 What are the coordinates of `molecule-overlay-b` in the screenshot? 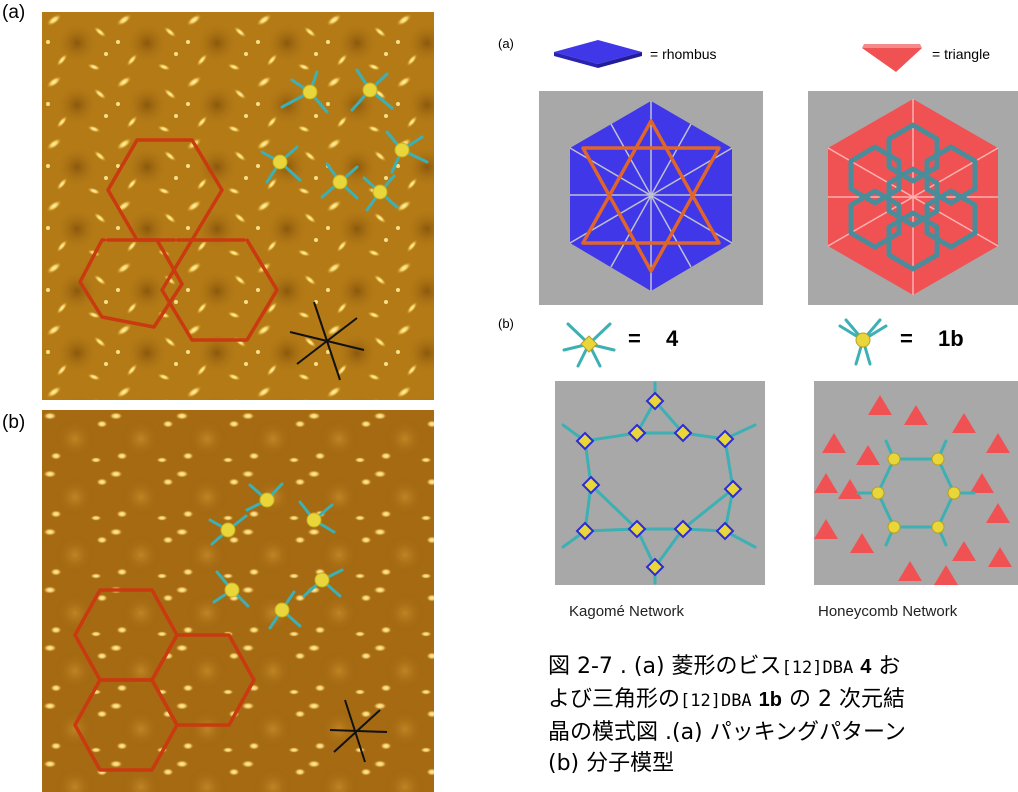 It's located at (276, 556).